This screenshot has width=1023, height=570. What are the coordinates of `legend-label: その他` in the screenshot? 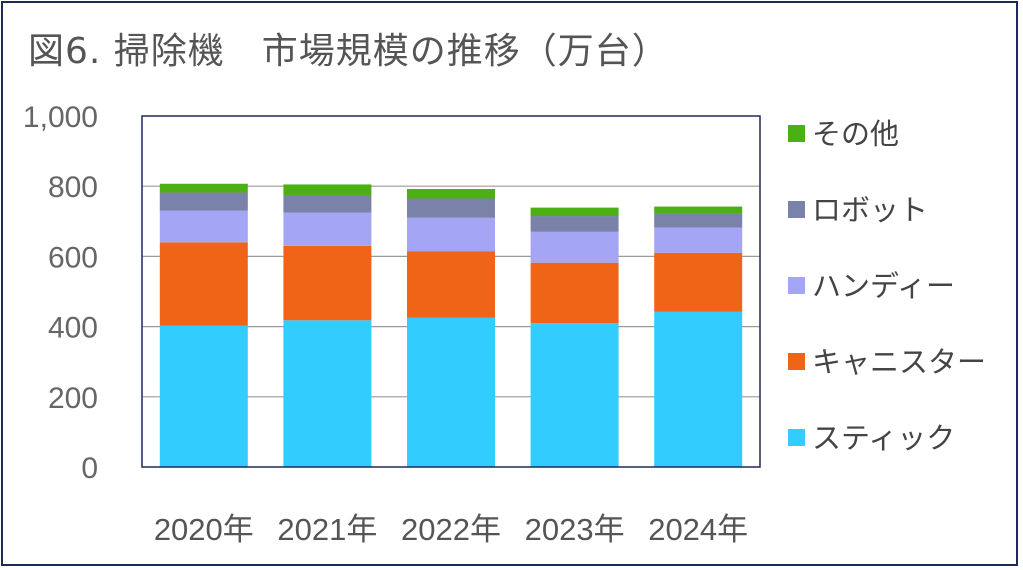 It's located at (855, 134).